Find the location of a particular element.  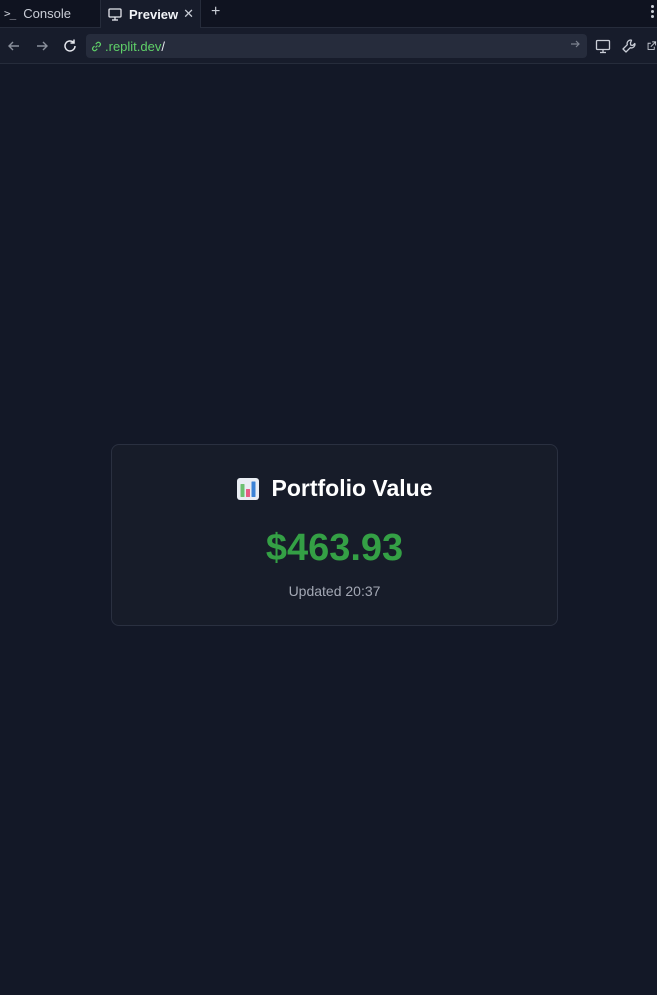

url-host: .replit.dev is located at coordinates (133, 46).